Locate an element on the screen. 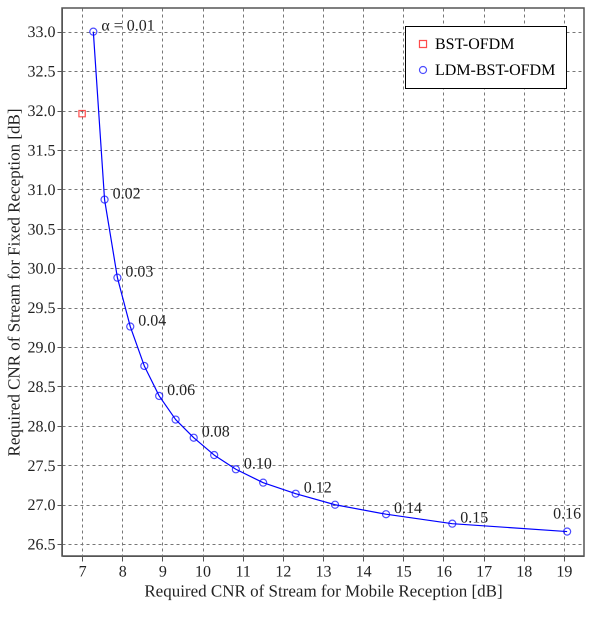 The height and width of the screenshot is (625, 616). x-tick-label: 7 is located at coordinates (82, 572).